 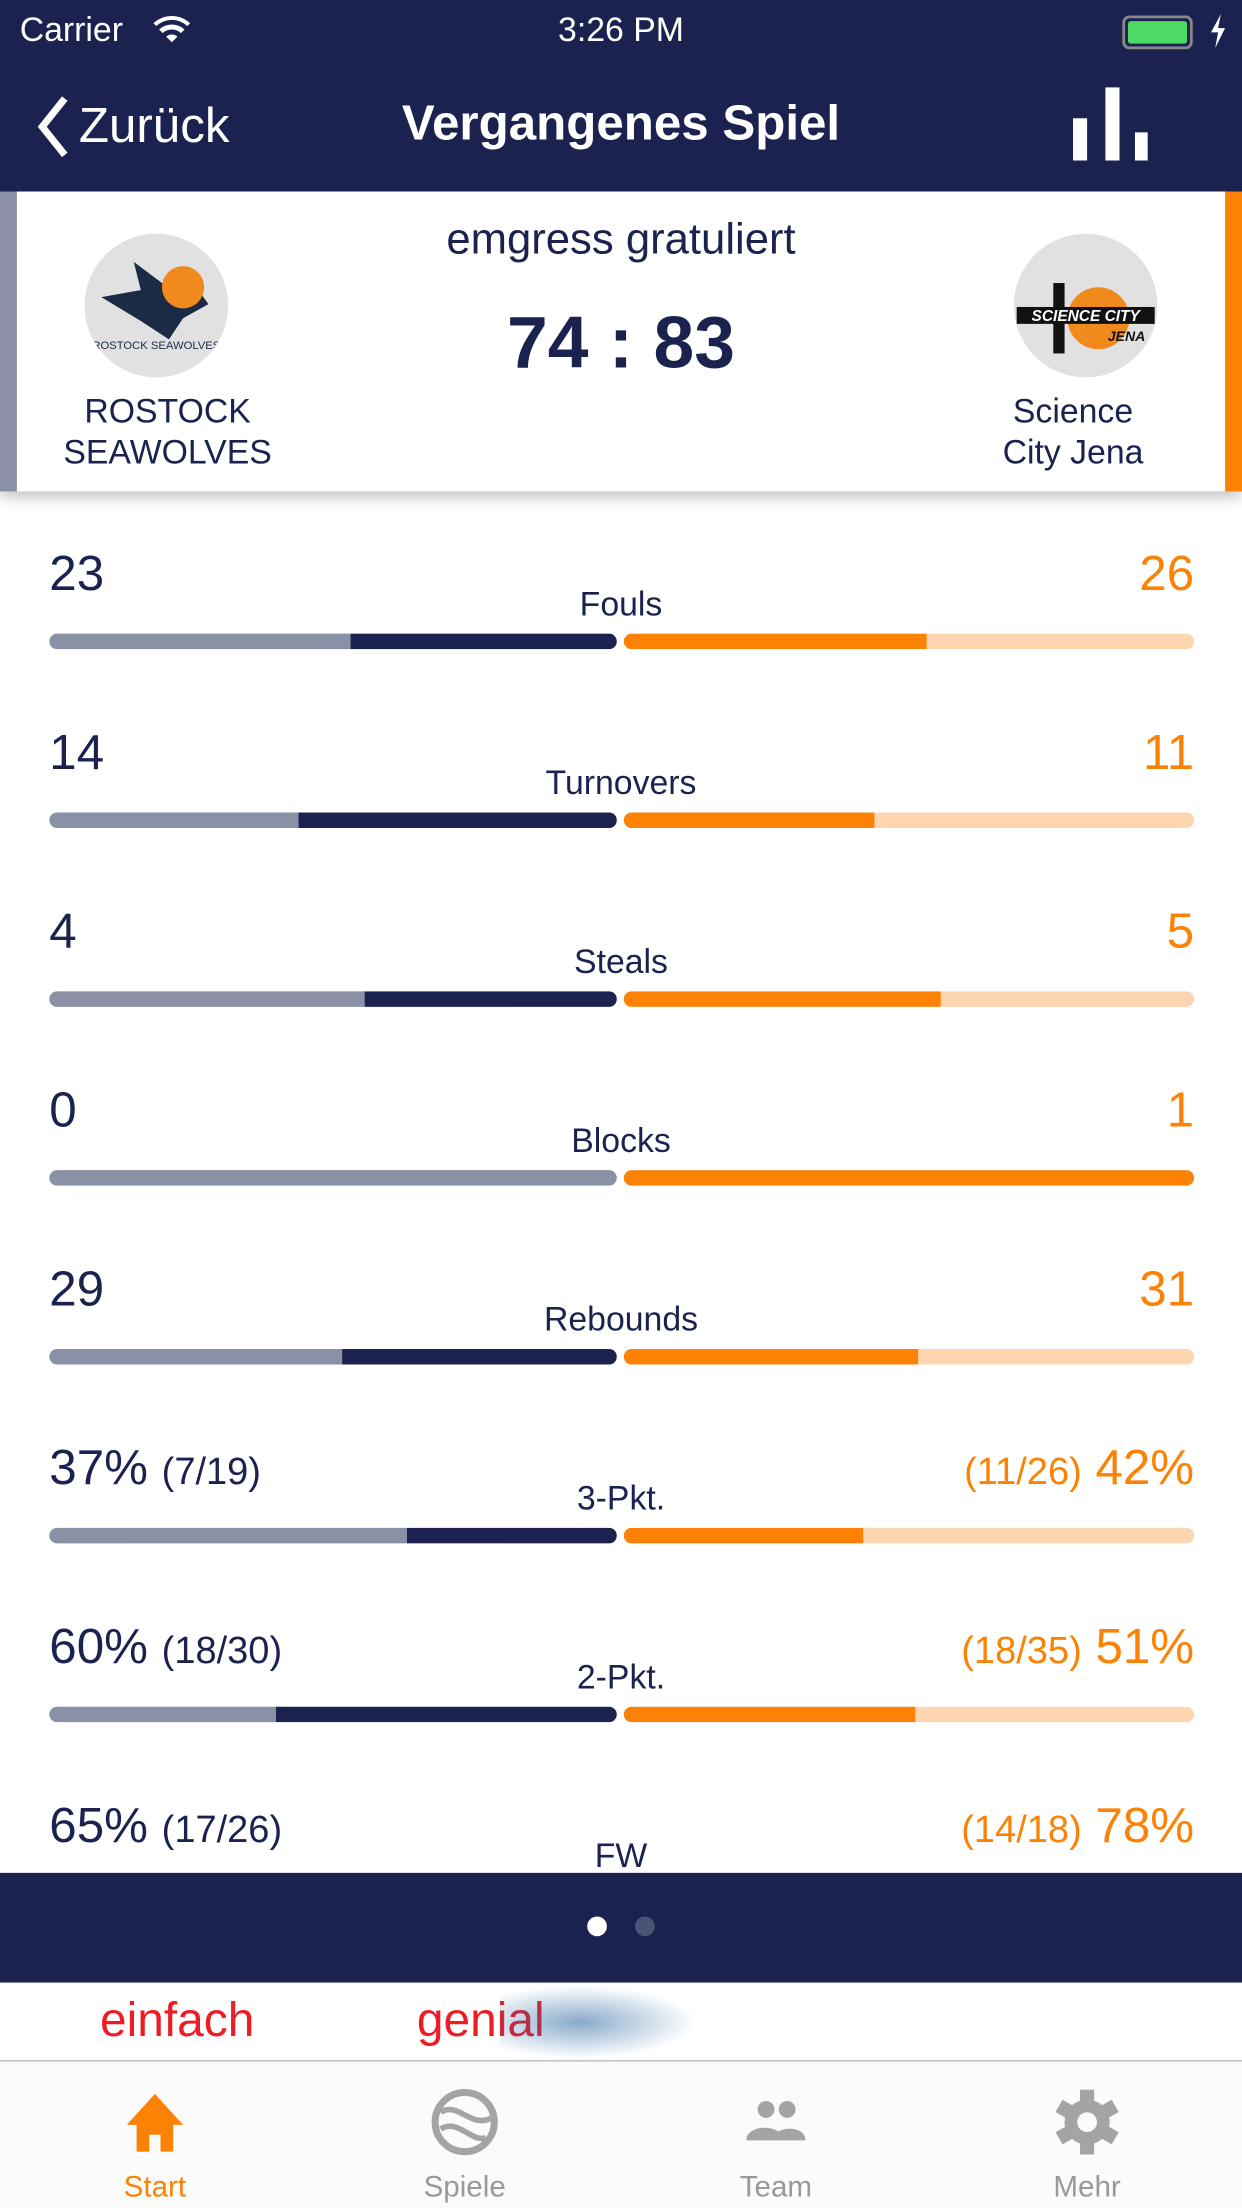 I want to click on stat-row: 14 11 Turnovers, so click(x=621, y=764).